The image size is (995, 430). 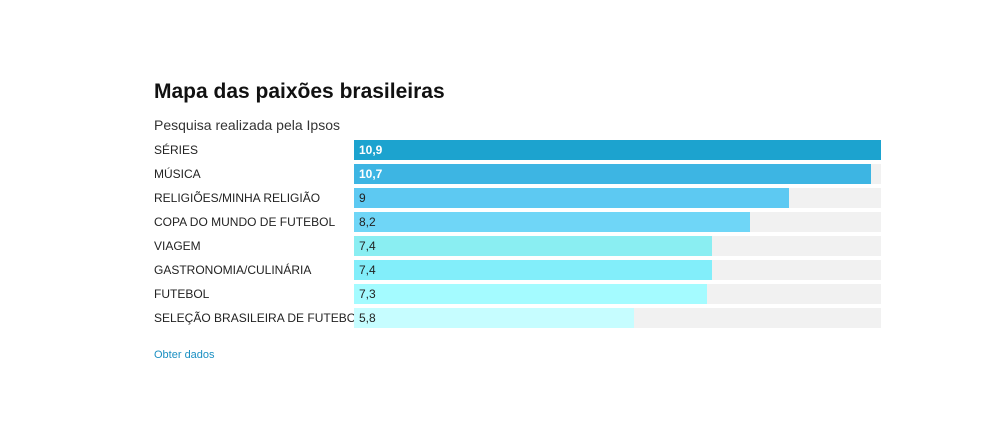 I want to click on bar-row: VIAGEM 7,4, so click(x=517, y=246).